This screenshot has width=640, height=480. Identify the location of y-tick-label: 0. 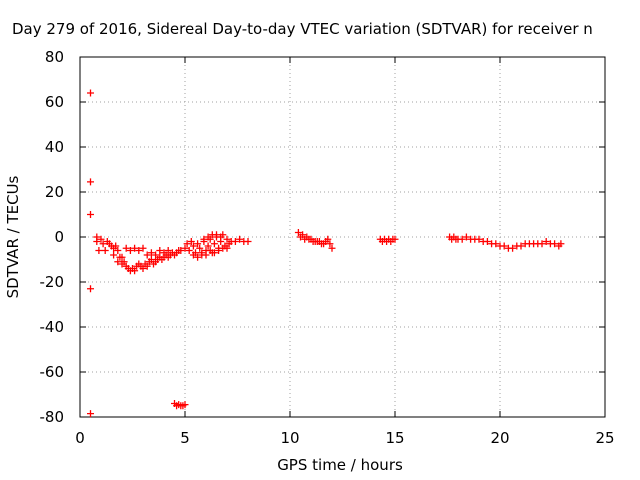
(59, 237).